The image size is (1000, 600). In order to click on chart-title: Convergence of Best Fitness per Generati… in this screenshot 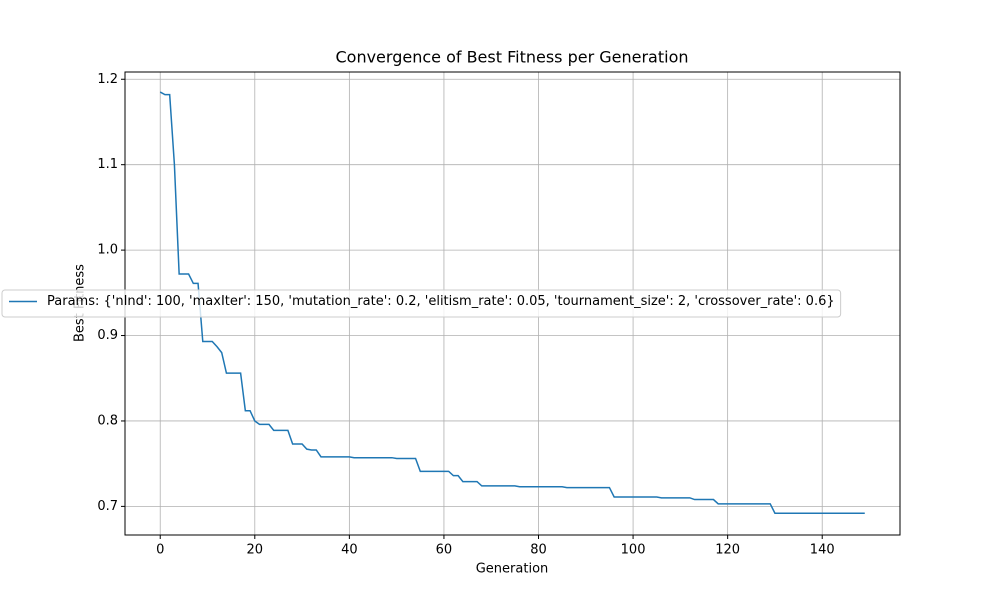, I will do `click(511, 57)`.